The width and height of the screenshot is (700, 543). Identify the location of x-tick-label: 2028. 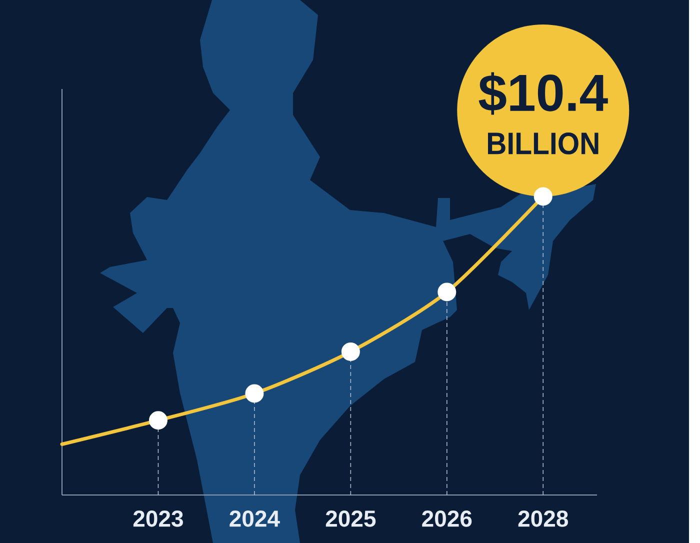
(543, 518).